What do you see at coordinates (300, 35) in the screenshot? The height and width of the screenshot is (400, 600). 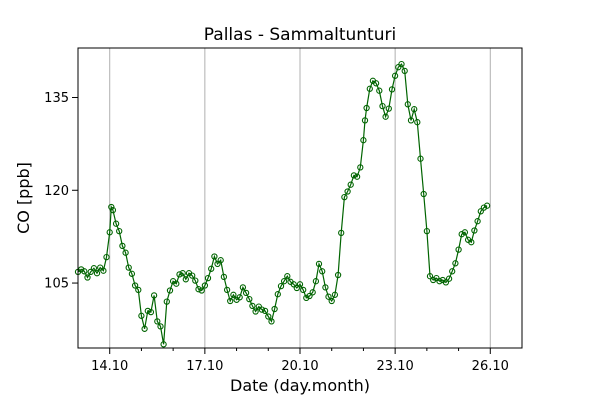 I see `chart-title: Pallas - Sammaltunturi` at bounding box center [300, 35].